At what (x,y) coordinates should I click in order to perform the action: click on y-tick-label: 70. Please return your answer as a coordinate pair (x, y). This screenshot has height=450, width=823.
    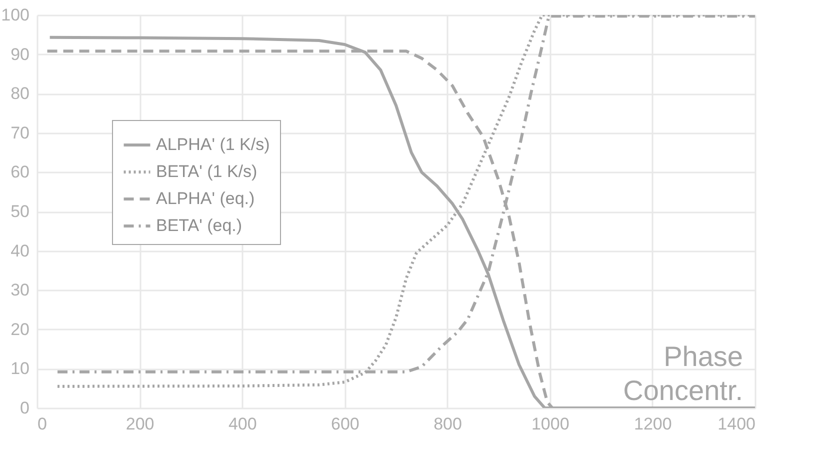
    Looking at the image, I should click on (20, 132).